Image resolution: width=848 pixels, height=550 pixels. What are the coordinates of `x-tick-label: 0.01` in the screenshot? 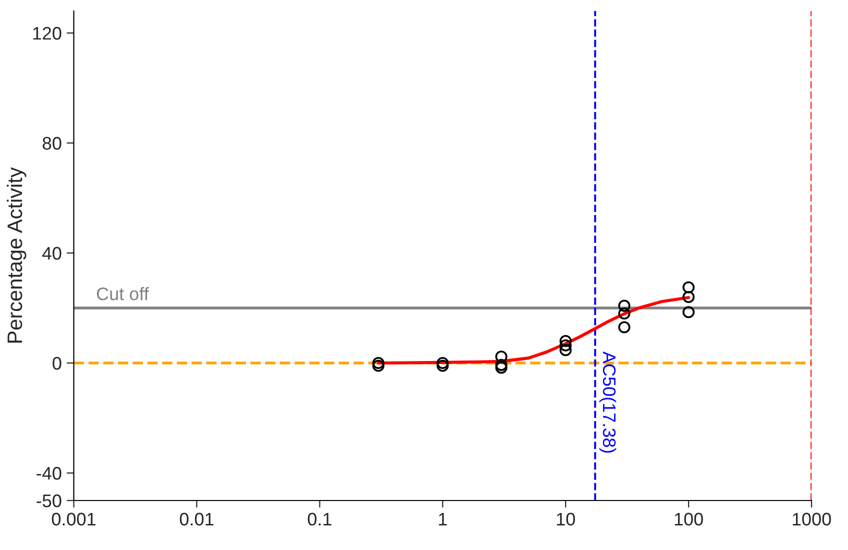 It's located at (197, 519).